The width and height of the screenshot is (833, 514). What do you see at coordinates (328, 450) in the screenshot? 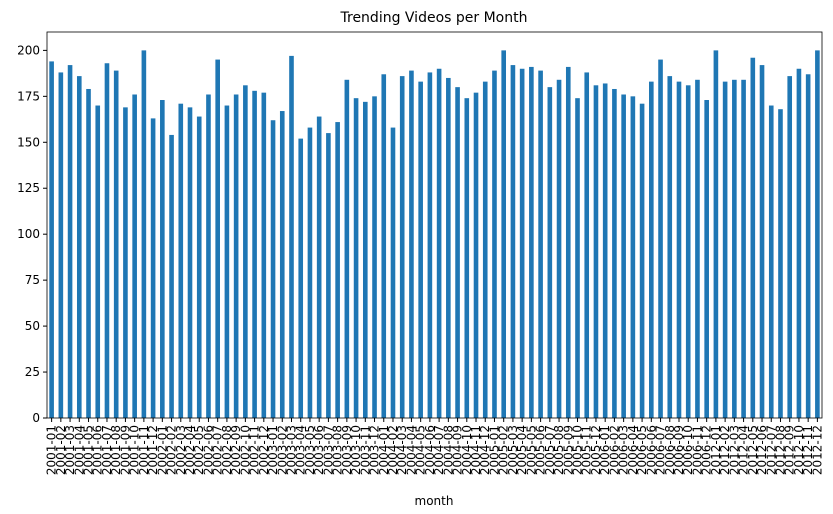
I see `x-tick-label: 2003-07` at bounding box center [328, 450].